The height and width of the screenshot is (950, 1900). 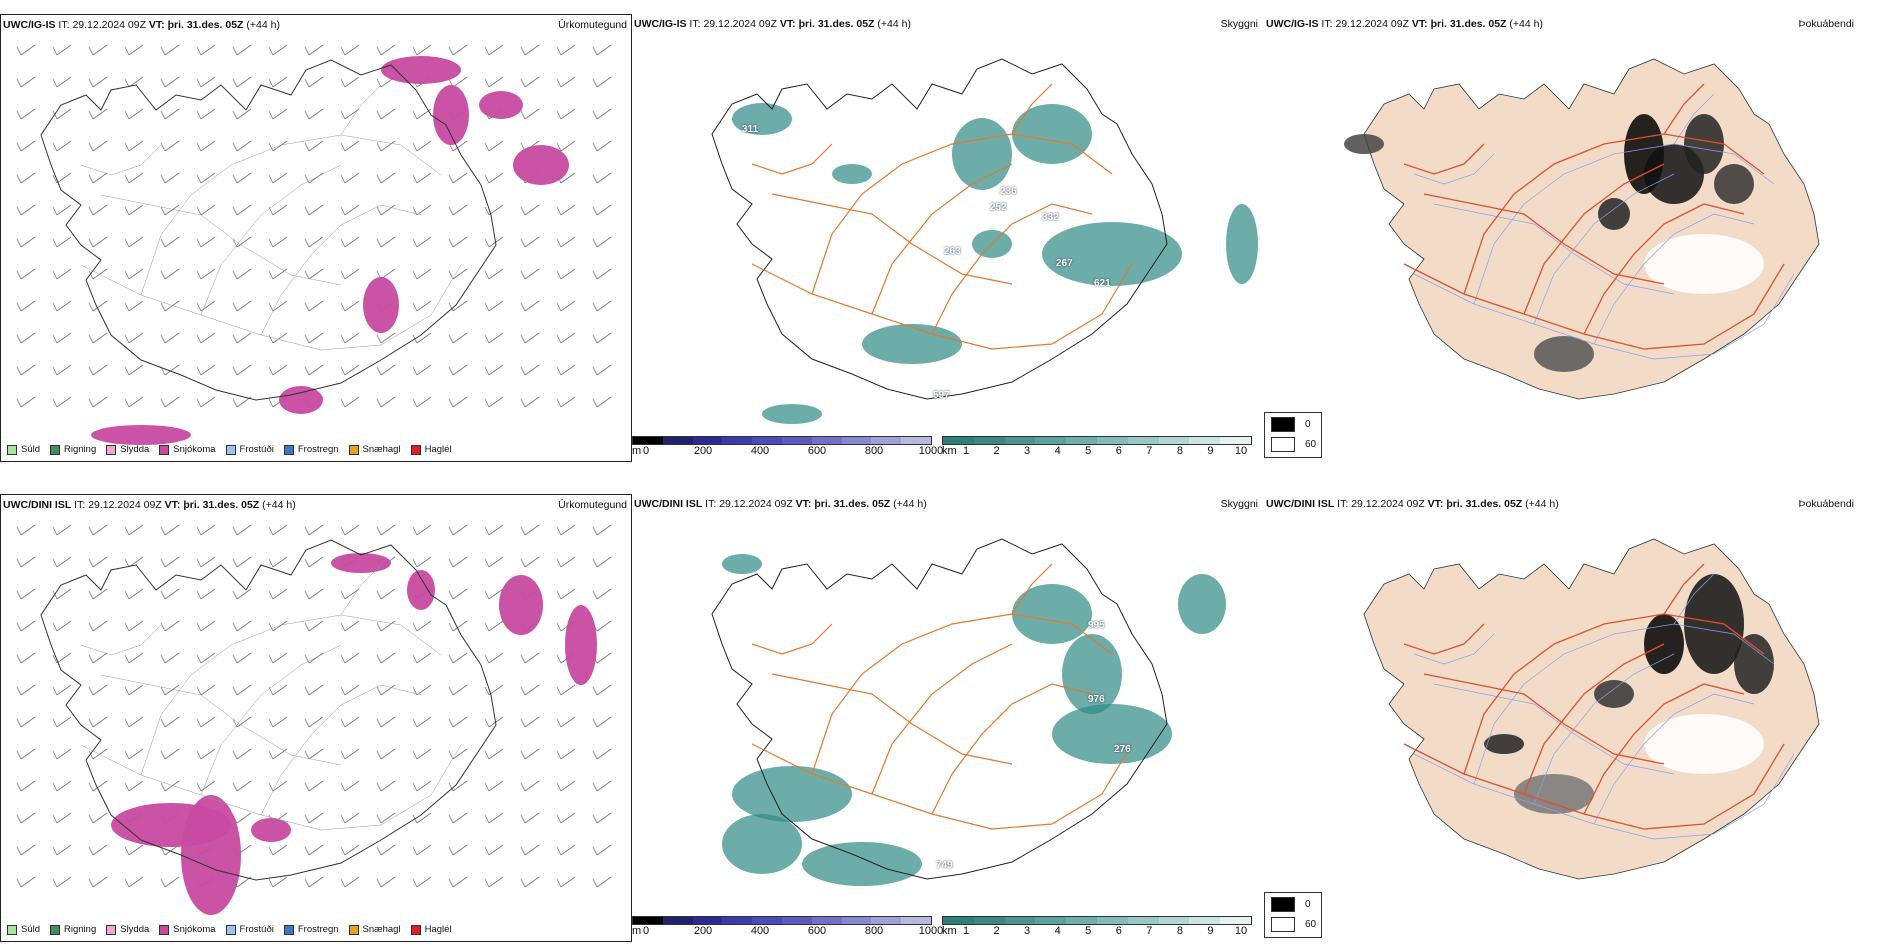 I want to click on legend-item: Snæhagl, so click(x=374, y=929).